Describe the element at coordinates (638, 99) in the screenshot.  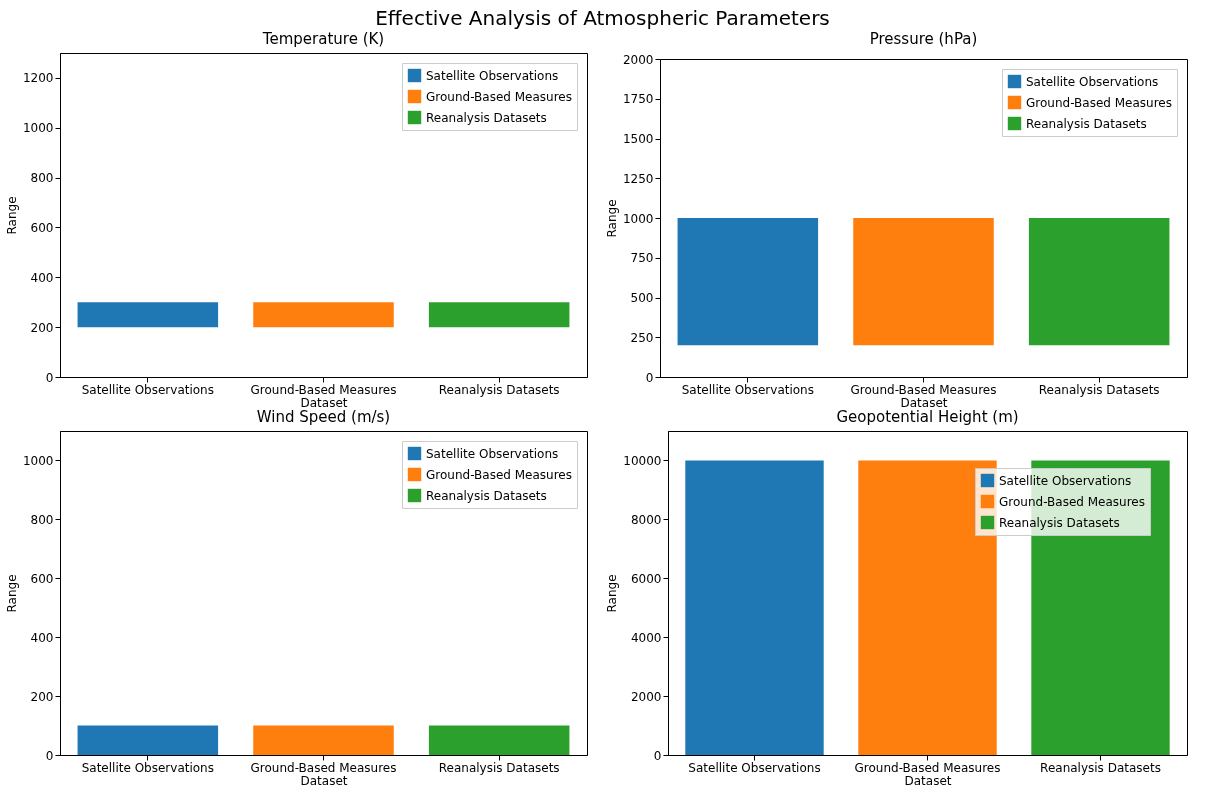
I see `y-tick-label: 1750` at that location.